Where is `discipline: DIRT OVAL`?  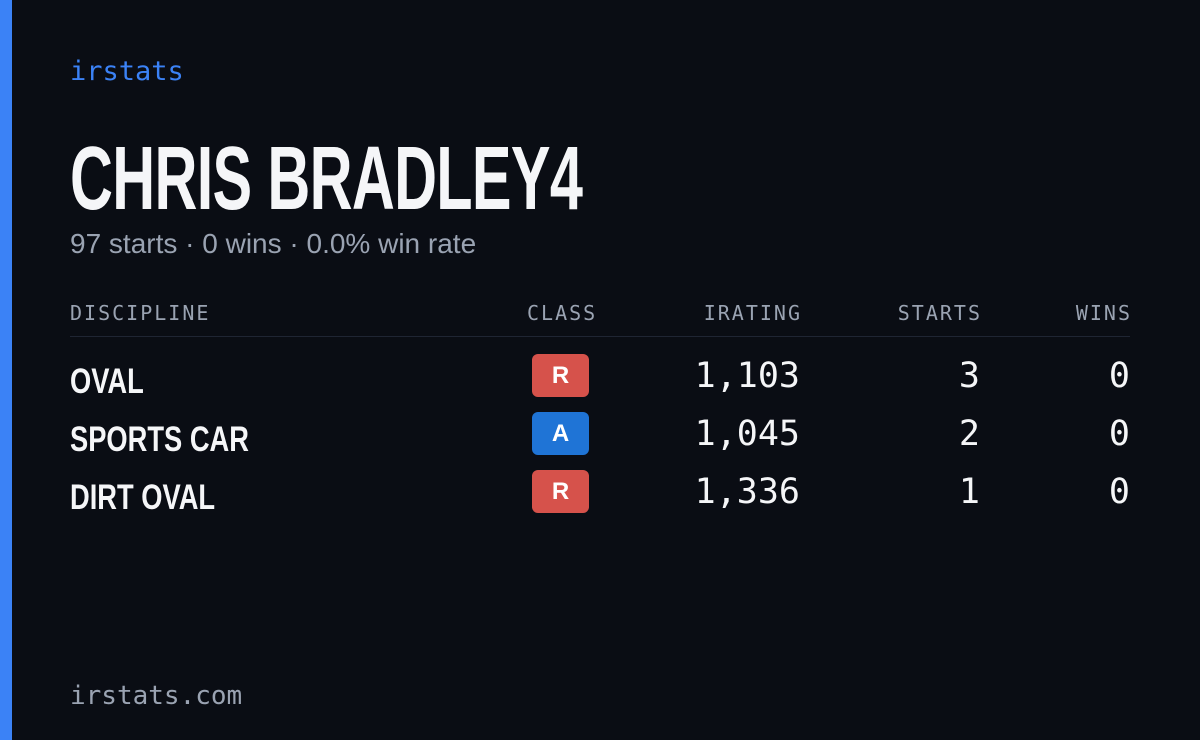 discipline: DIRT OVAL is located at coordinates (143, 497).